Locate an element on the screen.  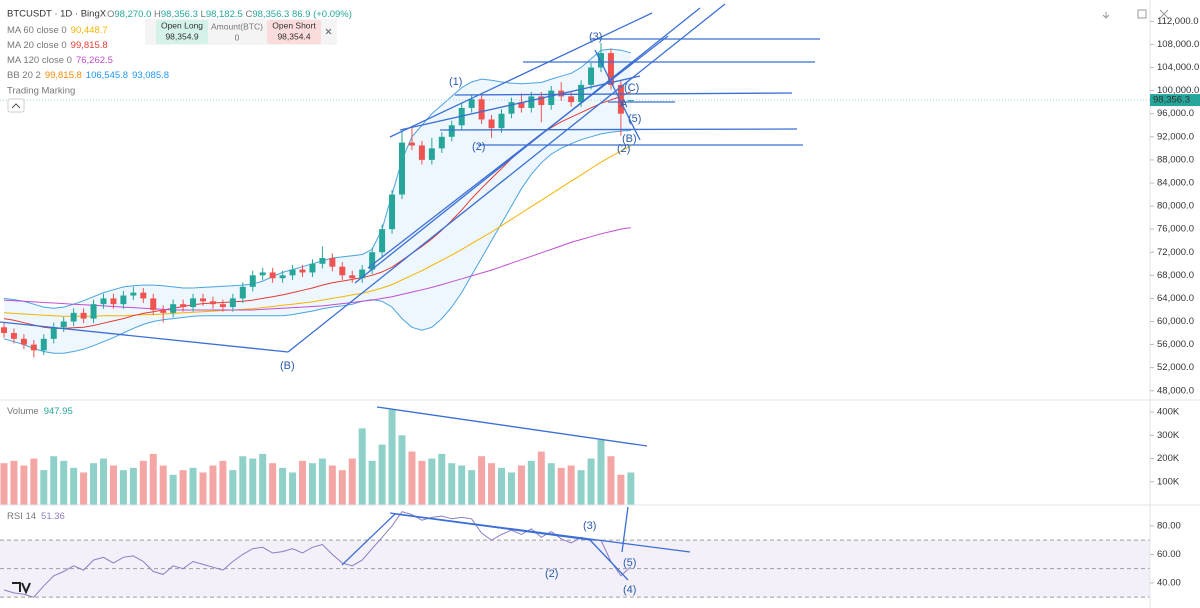
legend-name: MA 20 close 0 is located at coordinates (37, 45).